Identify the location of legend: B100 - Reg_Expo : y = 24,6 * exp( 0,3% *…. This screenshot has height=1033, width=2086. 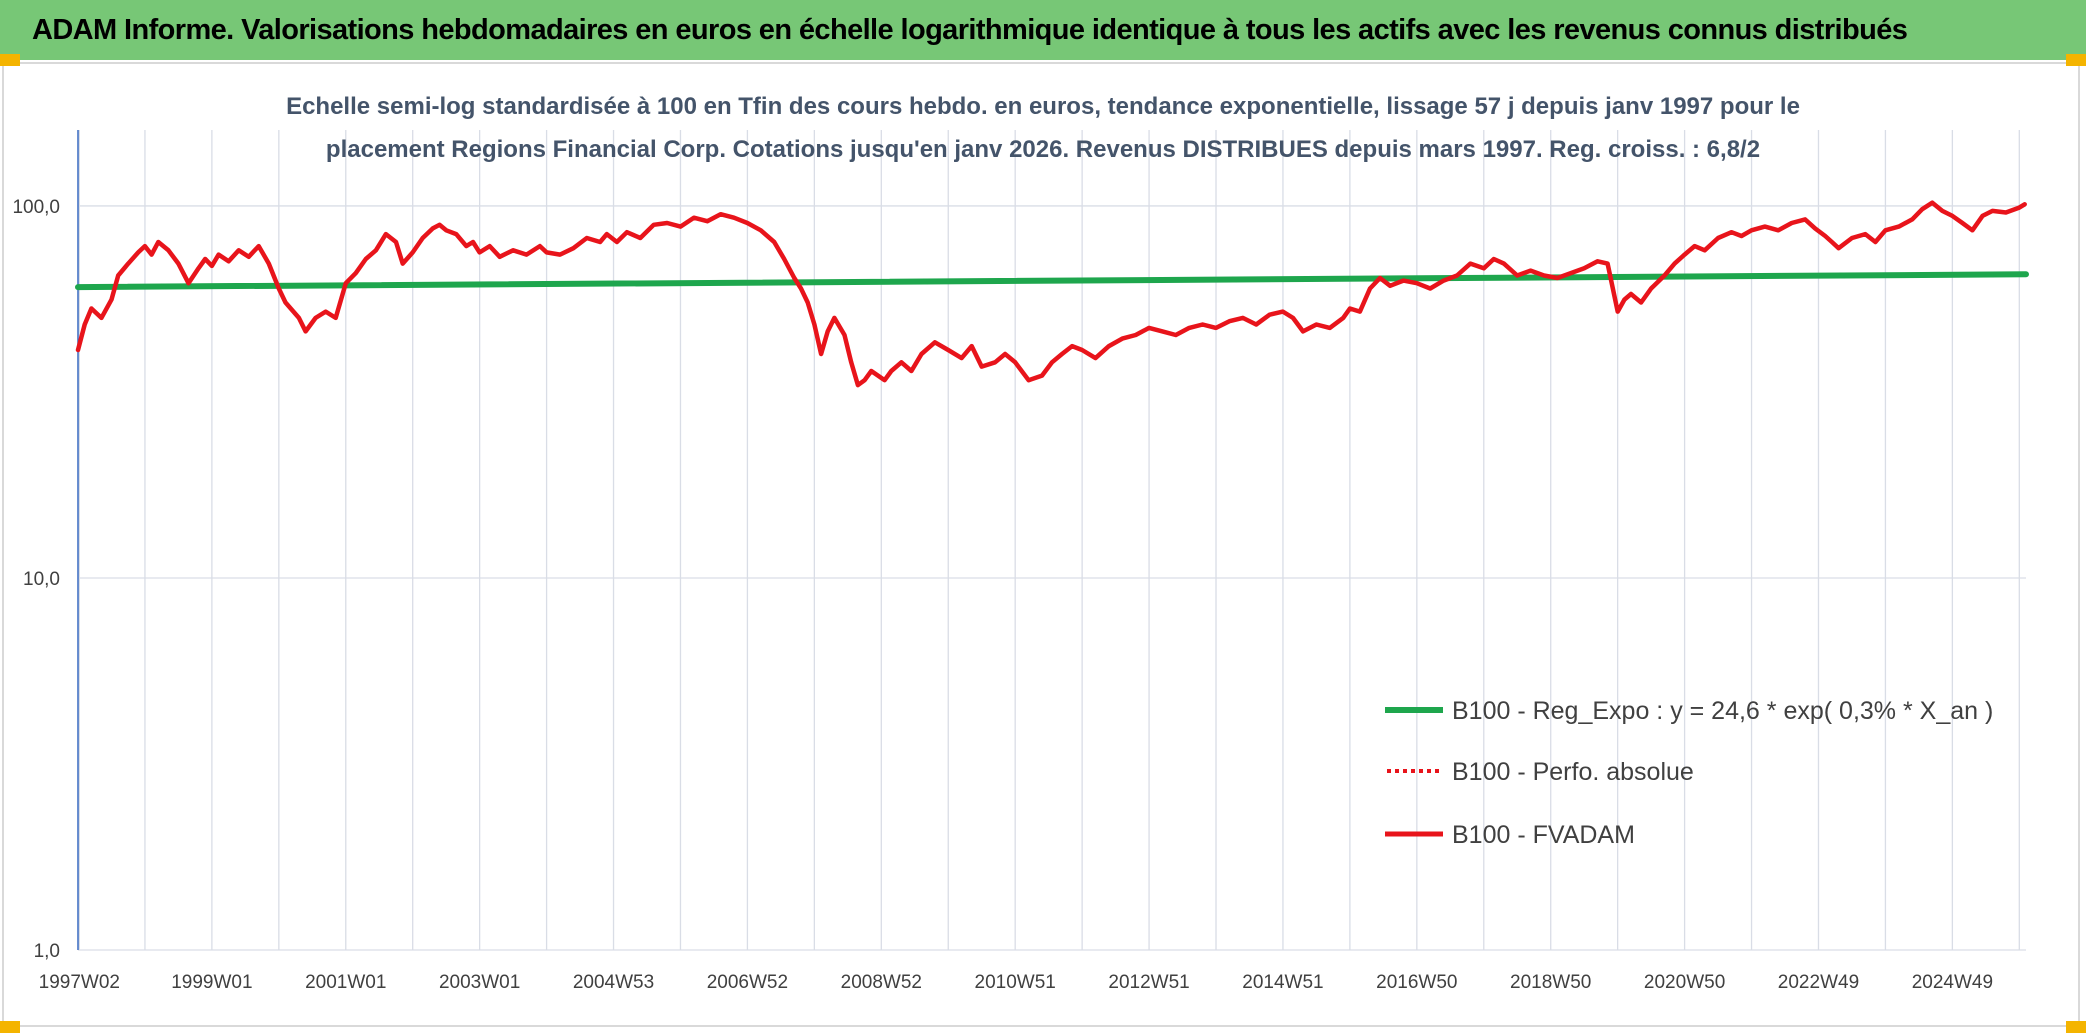
(1689, 773).